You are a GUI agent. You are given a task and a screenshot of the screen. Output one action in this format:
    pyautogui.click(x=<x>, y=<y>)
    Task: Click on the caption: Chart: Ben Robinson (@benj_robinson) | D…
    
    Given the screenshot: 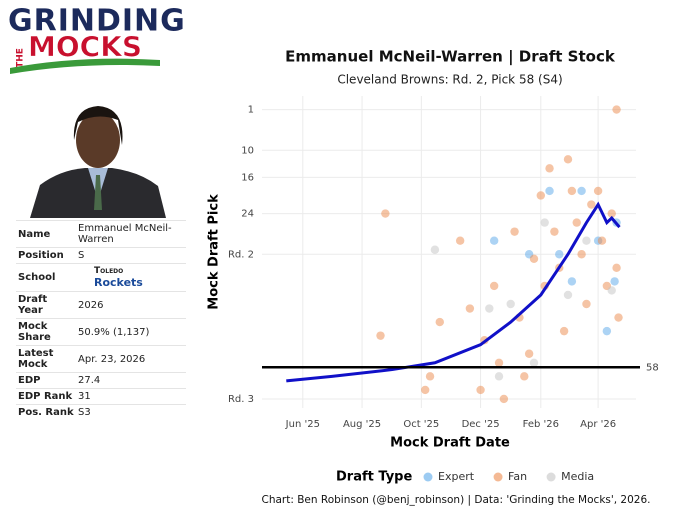 What is the action you would take?
    pyautogui.click(x=455, y=500)
    